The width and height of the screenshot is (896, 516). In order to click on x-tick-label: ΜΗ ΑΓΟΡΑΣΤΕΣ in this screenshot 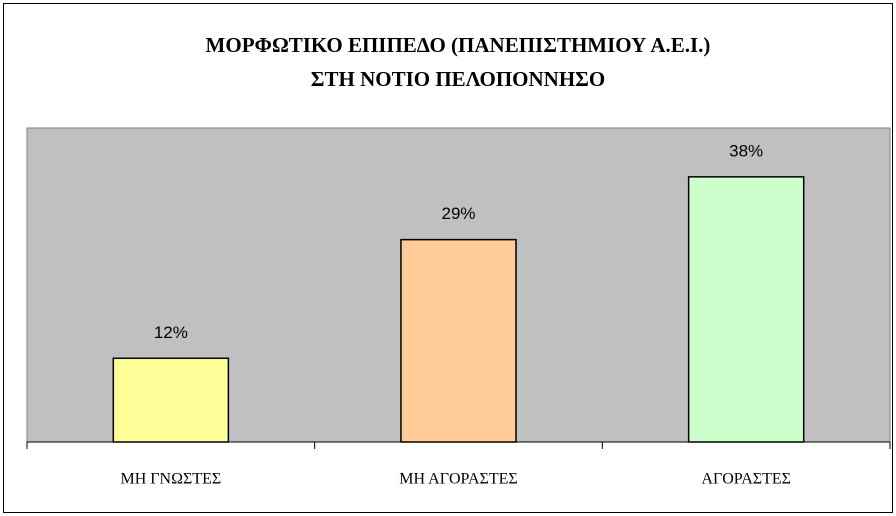, I will do `click(458, 479)`.